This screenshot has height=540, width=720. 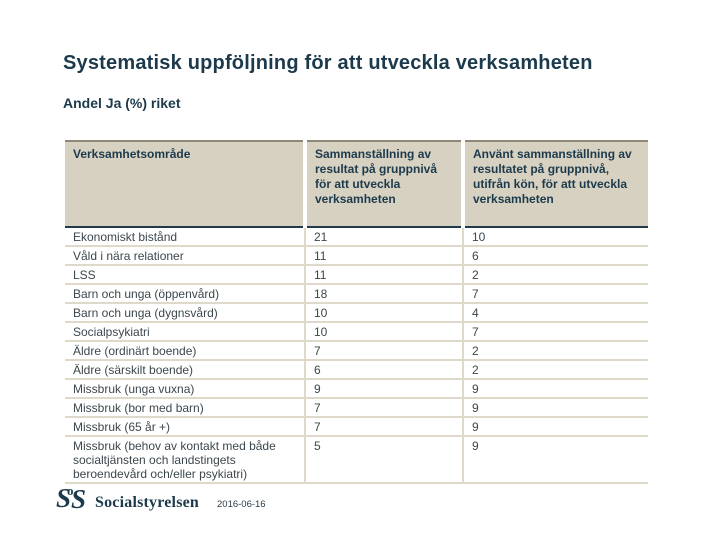 What do you see at coordinates (185, 294) in the screenshot?
I see `cell-area: Barn och unga (öppenvård)` at bounding box center [185, 294].